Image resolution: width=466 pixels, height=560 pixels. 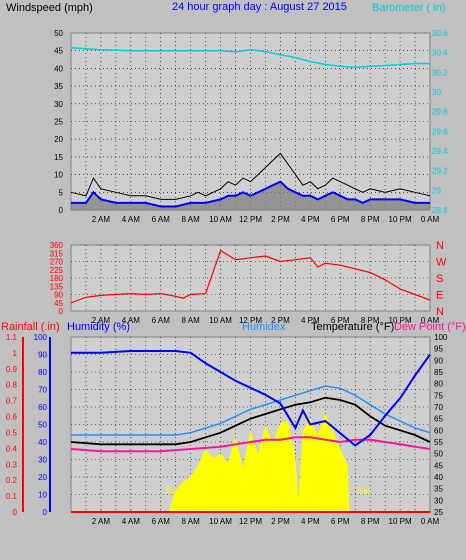 I want to click on temp-time-label: 8 PM, so click(x=370, y=521).